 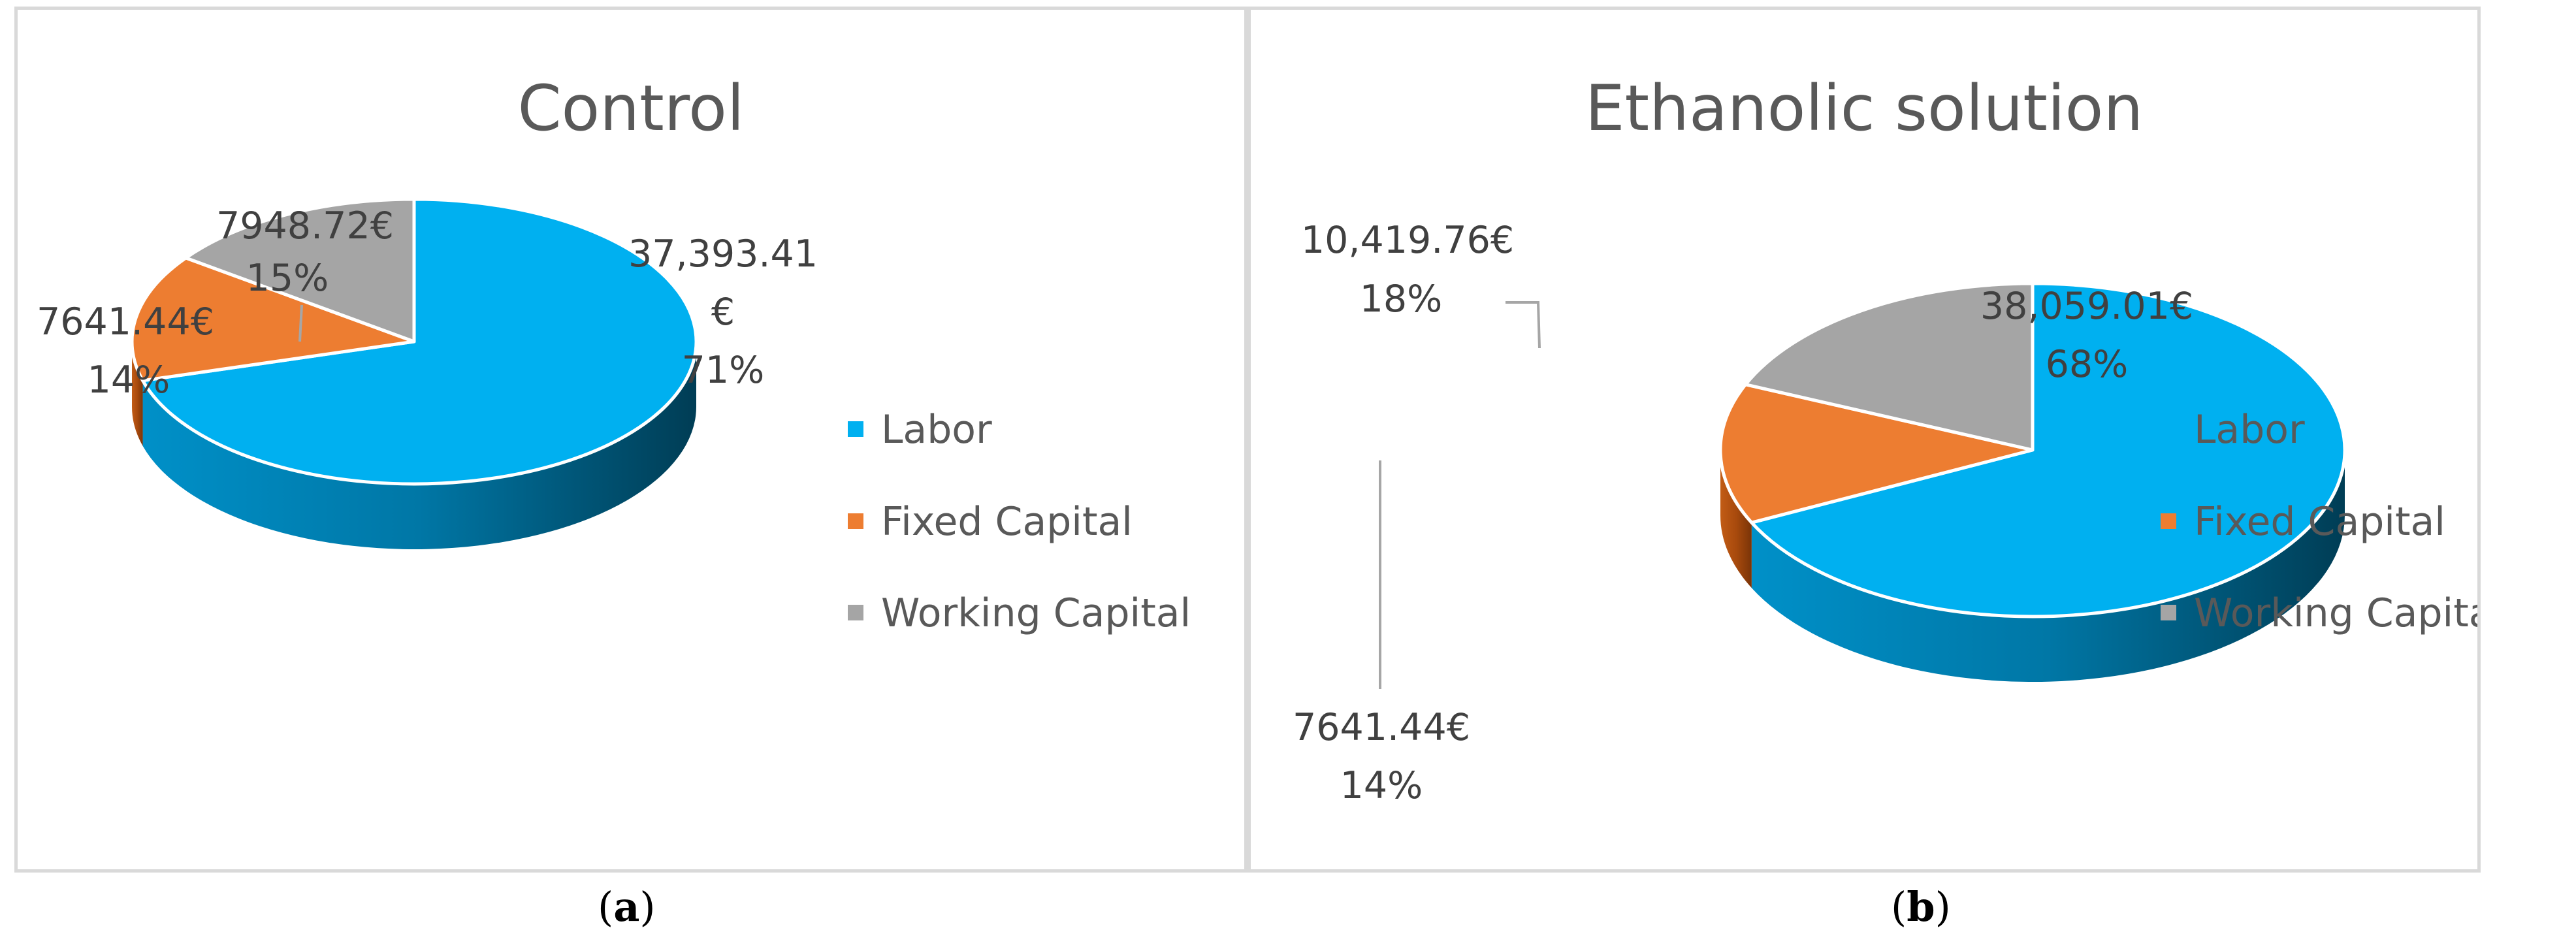 What do you see at coordinates (723, 312) in the screenshot?
I see `data-label-currency-labor: €` at bounding box center [723, 312].